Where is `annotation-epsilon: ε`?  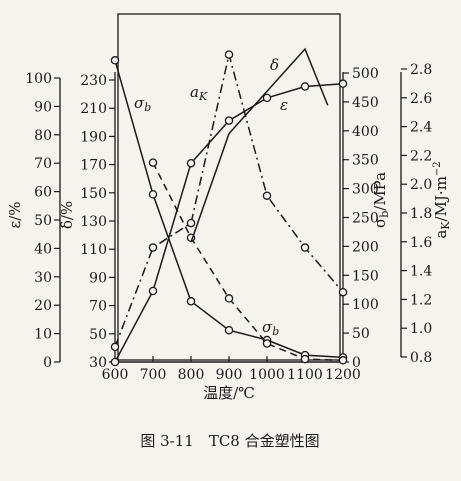 annotation-epsilon: ε is located at coordinates (284, 105).